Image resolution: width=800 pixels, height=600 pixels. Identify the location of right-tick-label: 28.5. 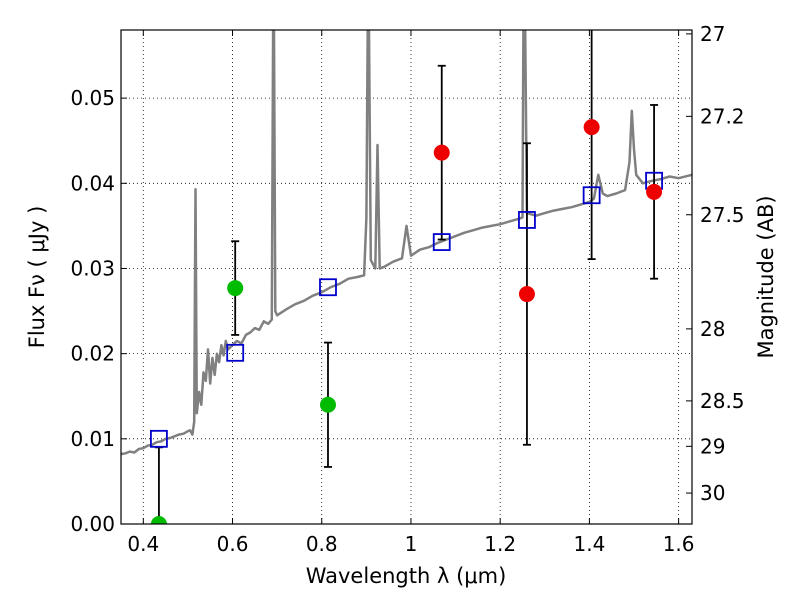
(722, 401).